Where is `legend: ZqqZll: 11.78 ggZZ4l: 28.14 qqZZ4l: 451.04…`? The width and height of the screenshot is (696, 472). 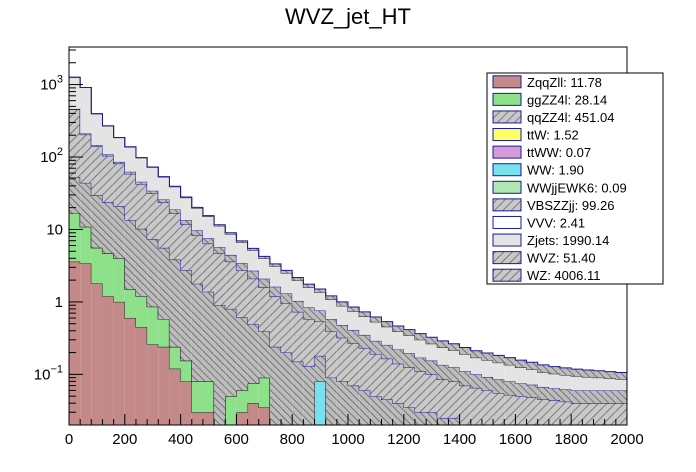
legend: ZqqZll: 11.78 ggZZ4l: 28.14 qqZZ4l: 451.04… is located at coordinates (575, 178).